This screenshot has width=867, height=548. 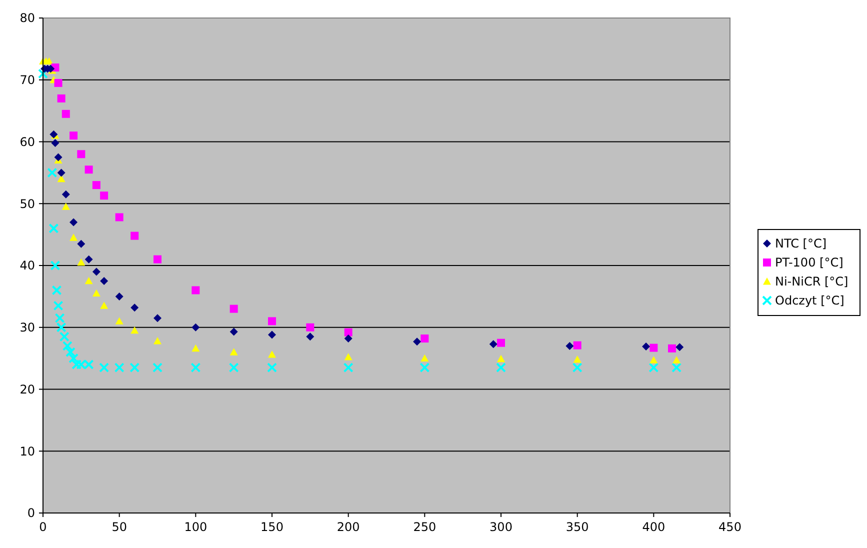 What do you see at coordinates (43, 527) in the screenshot?
I see `x-tick-label: 0` at bounding box center [43, 527].